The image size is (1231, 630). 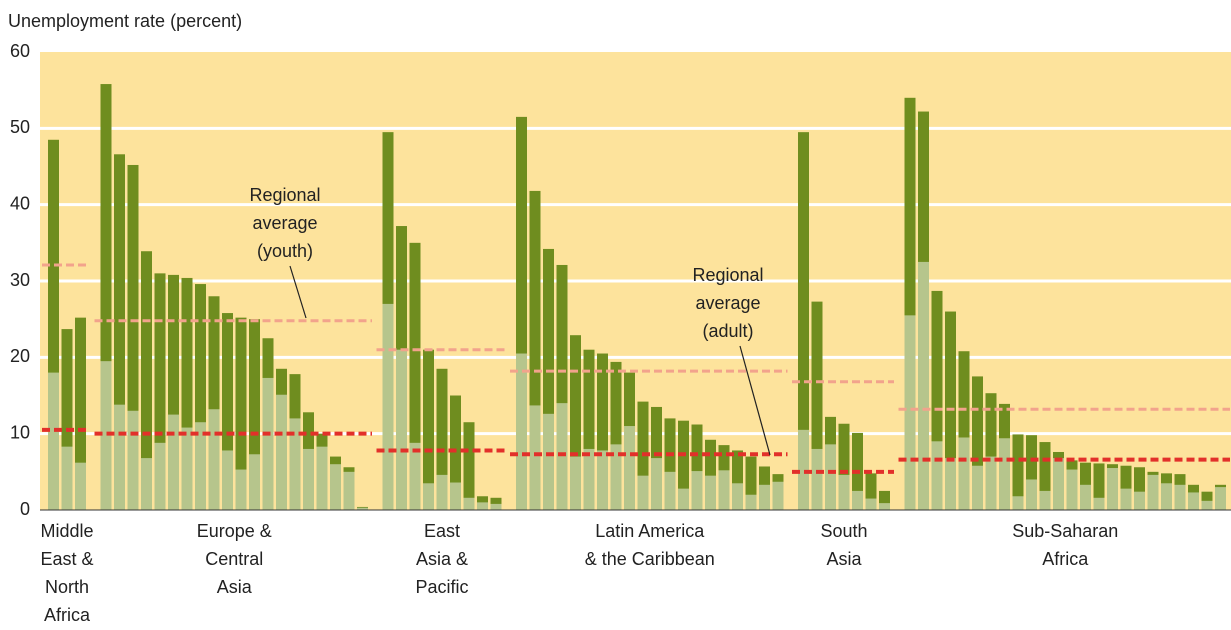 What do you see at coordinates (650, 559) in the screenshot?
I see `region-label: & the Caribbean` at bounding box center [650, 559].